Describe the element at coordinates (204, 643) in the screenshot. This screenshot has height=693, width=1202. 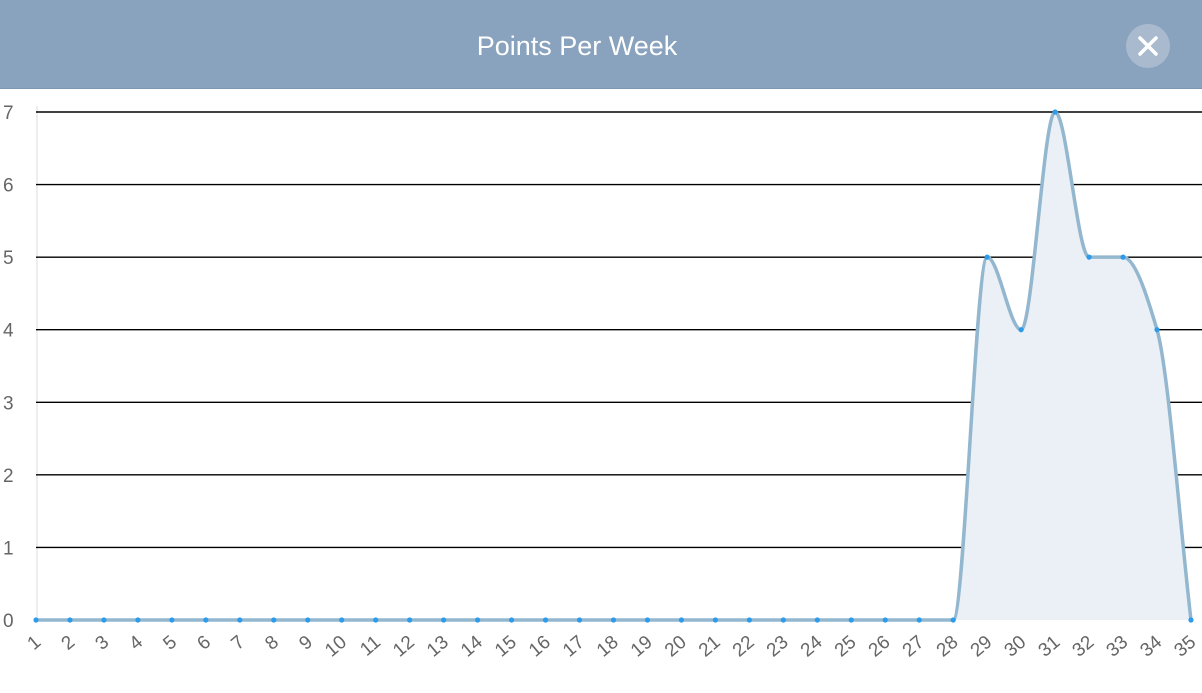
I see `x-tick-label: 6` at that location.